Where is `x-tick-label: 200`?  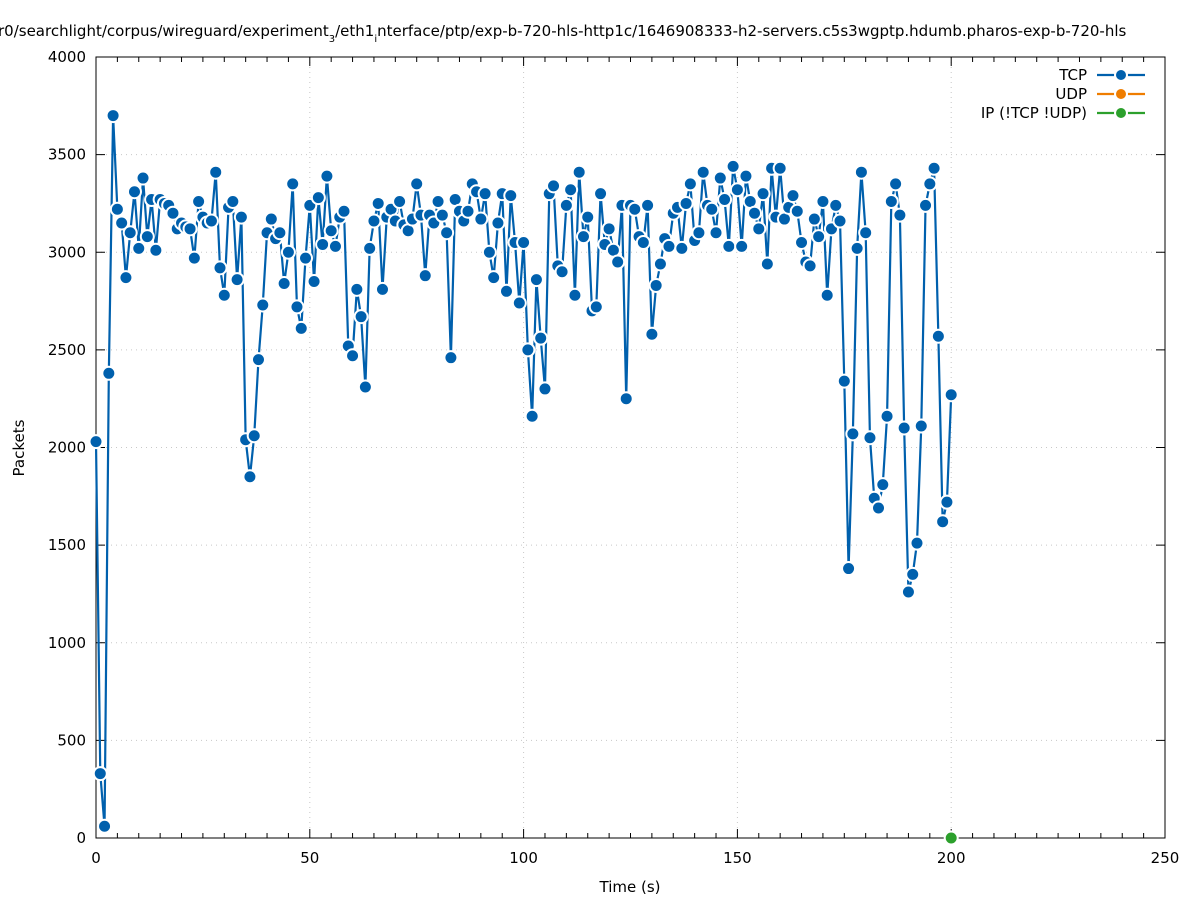
x-tick-label: 200 is located at coordinates (951, 858).